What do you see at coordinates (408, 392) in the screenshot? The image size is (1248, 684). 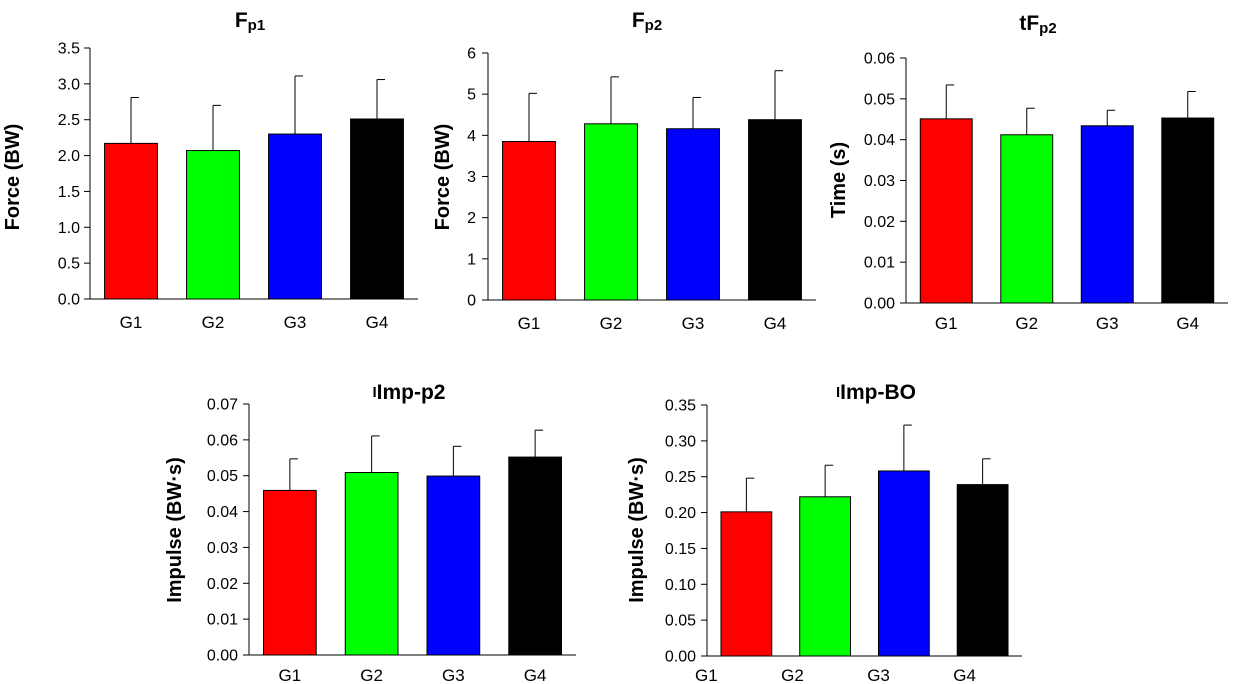 I see `panel-title: IImp-p2` at bounding box center [408, 392].